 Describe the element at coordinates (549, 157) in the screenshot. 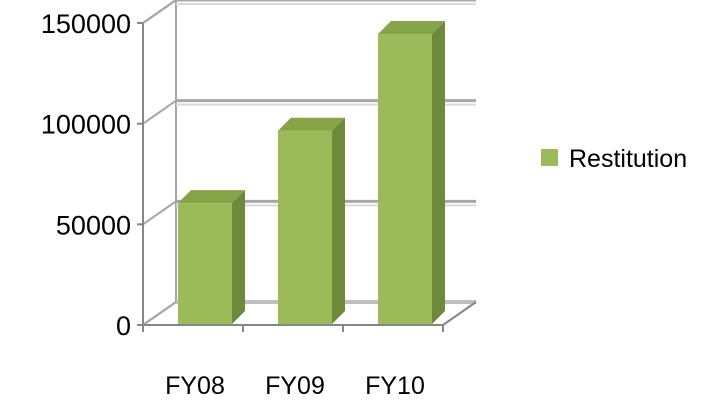

I see `legend-swatch` at that location.